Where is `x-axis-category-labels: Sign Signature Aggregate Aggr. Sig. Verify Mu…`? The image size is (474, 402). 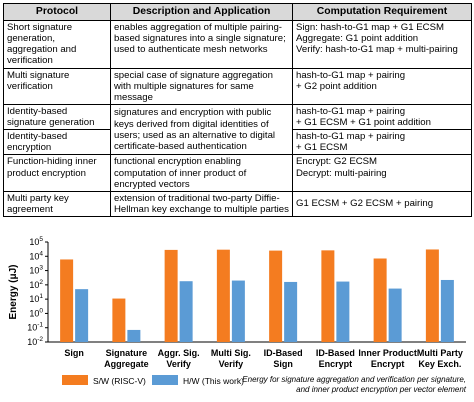
x-axis-category-labels: Sign Signature Aggregate Aggr. Sig. Verify Mu… is located at coordinates (263, 358).